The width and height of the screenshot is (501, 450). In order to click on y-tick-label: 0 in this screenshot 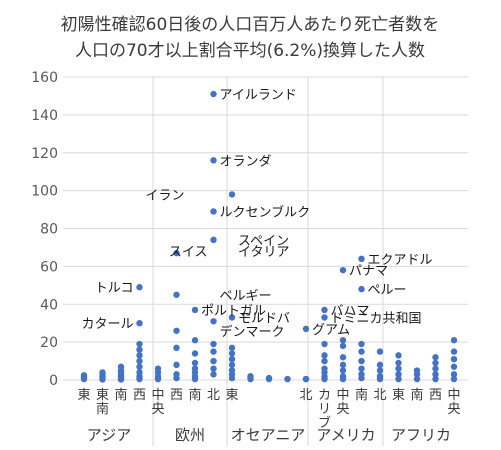, I will do `click(53, 381)`.